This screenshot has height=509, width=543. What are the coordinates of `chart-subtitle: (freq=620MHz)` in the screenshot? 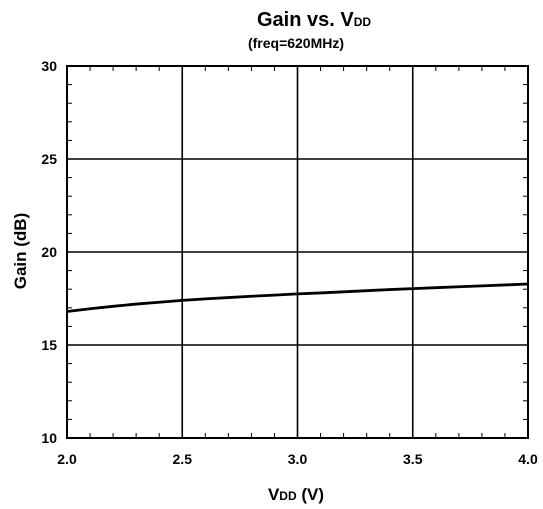 It's located at (296, 43).